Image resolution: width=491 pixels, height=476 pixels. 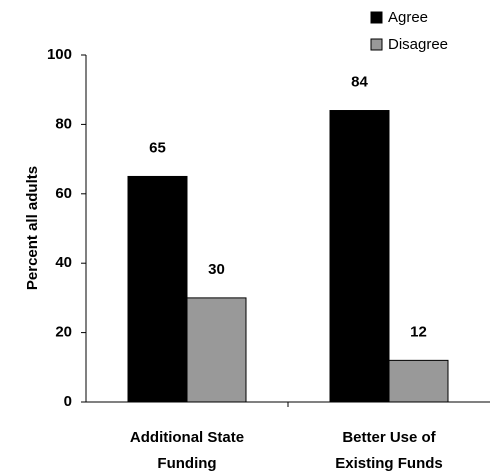 I want to click on y-tick-label: 40, so click(x=63, y=262).